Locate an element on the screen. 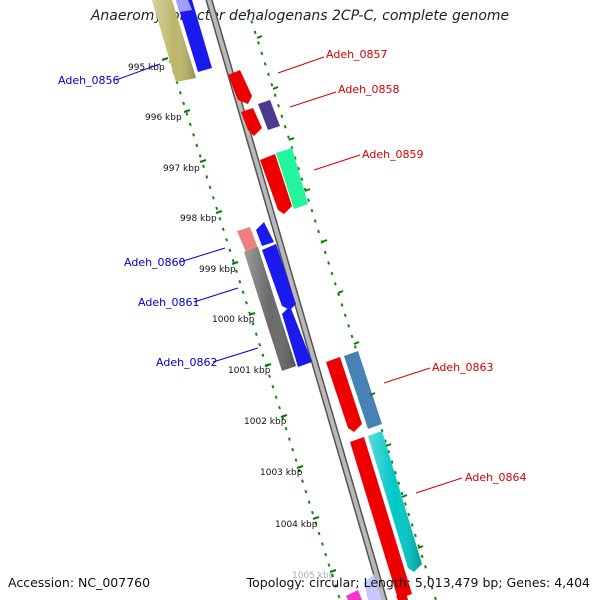  gene-adeh-0863-steel is located at coordinates (363, 390).